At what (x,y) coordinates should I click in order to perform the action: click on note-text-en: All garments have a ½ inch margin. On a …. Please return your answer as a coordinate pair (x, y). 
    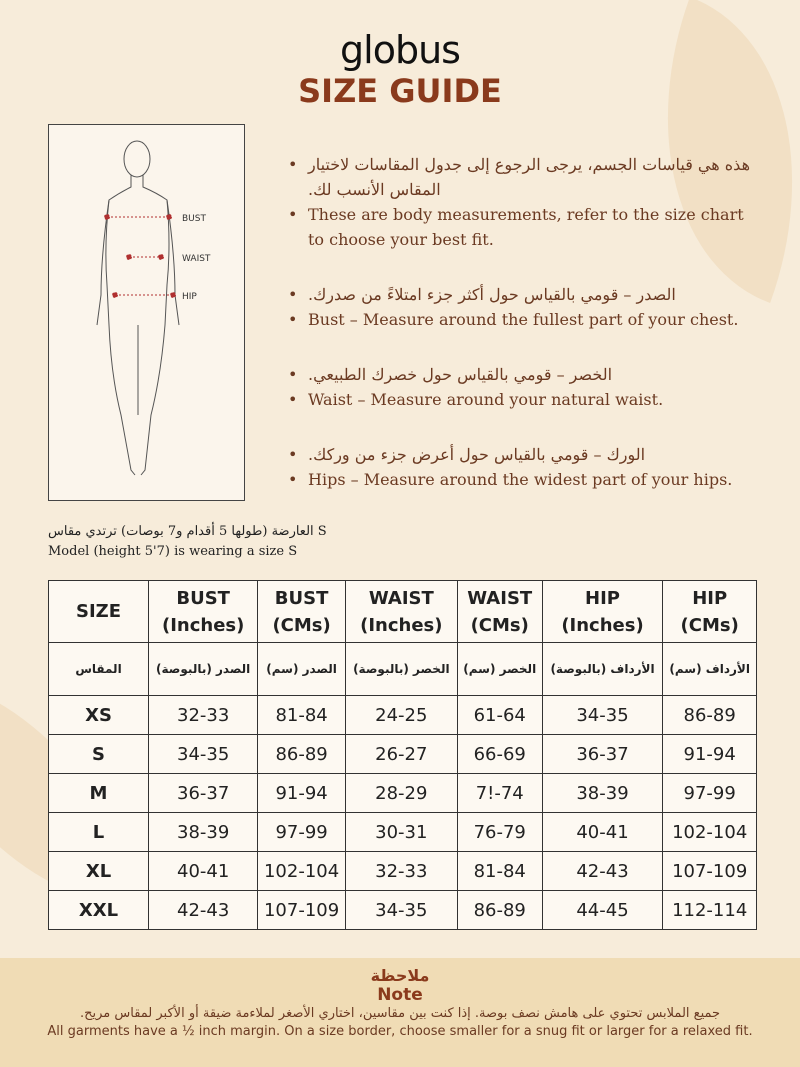
    Looking at the image, I should click on (400, 1031).